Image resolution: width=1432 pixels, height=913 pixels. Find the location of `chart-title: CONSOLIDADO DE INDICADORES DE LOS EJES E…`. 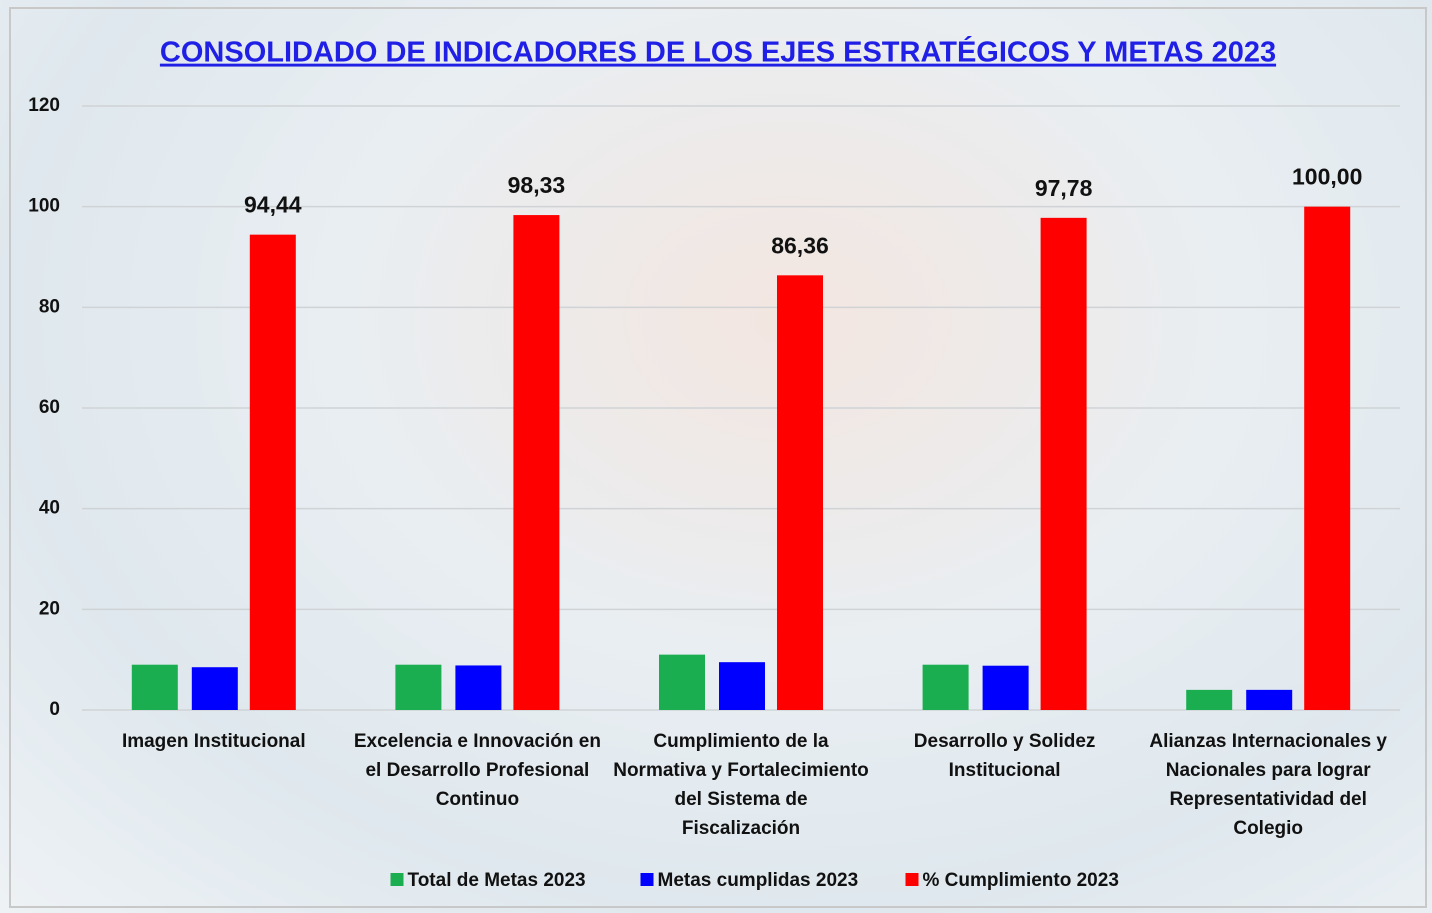

chart-title: CONSOLIDADO DE INDICADORES DE LOS EJES E… is located at coordinates (718, 52).